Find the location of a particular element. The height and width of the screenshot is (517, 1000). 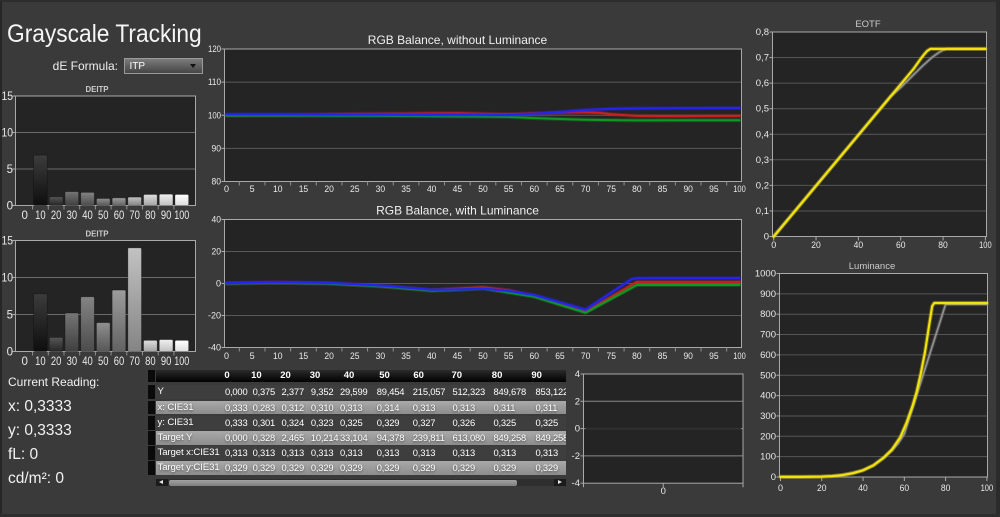

svg-text: 0,1 is located at coordinates (762, 211).